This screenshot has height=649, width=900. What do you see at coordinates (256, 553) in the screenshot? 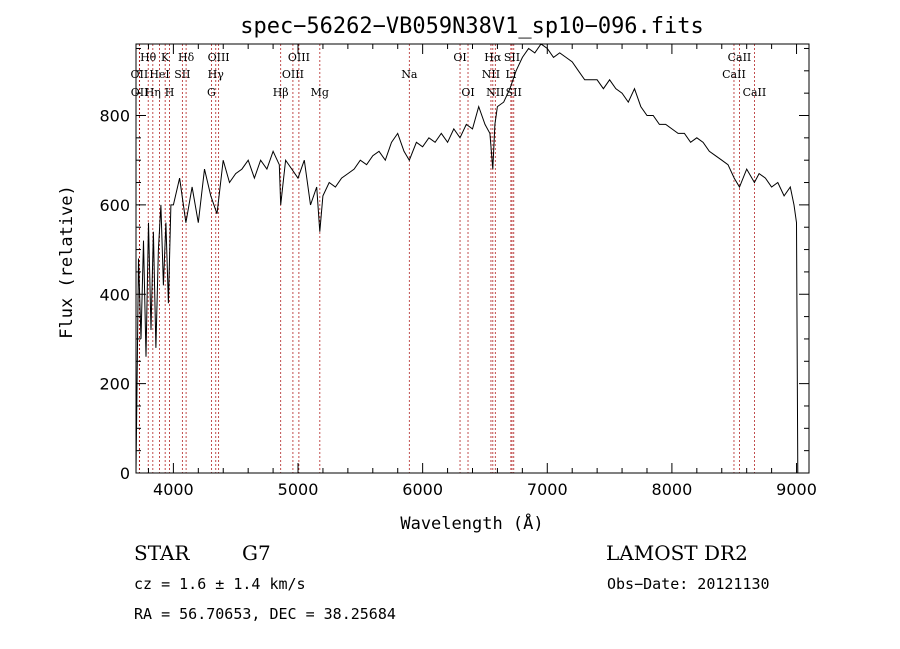
I see `object-subclass: G7` at bounding box center [256, 553].